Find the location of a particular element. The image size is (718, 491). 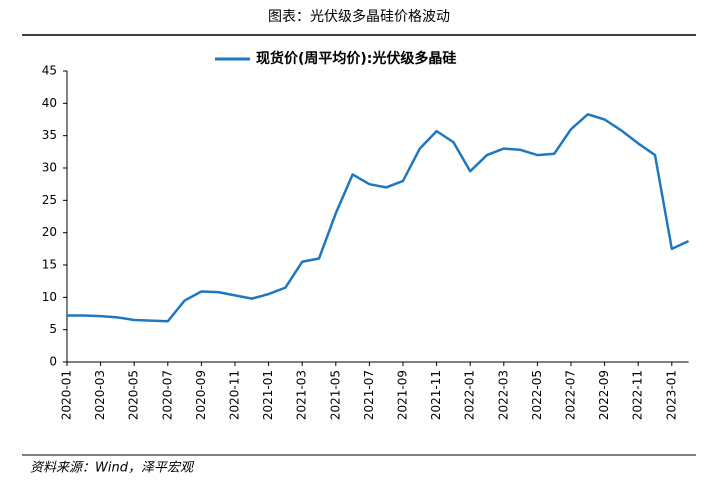

x-tick-label: 2022-09 is located at coordinates (604, 395).